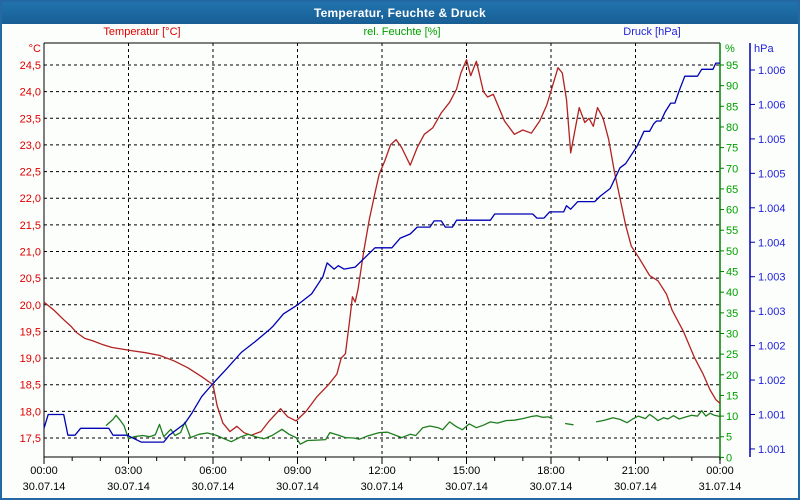 Image resolution: width=800 pixels, height=500 pixels. Describe the element at coordinates (732, 211) in the screenshot. I see `axis-label: 60` at that location.